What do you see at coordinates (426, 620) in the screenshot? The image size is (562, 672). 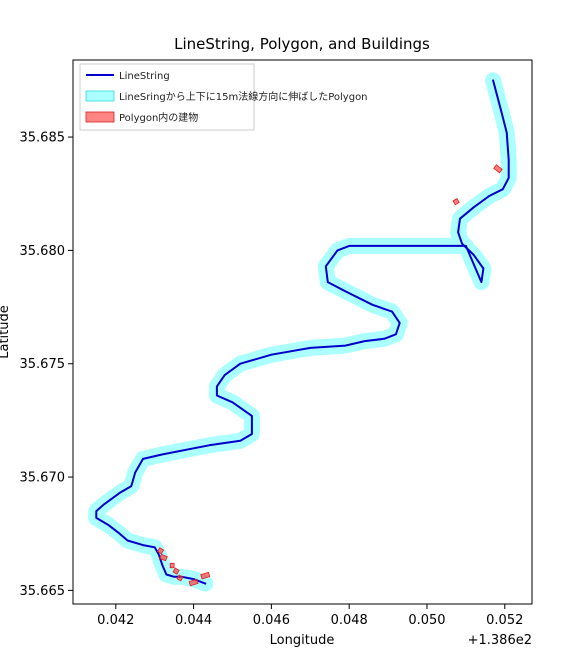 I see `x-tick-label: 0.050` at bounding box center [426, 620].